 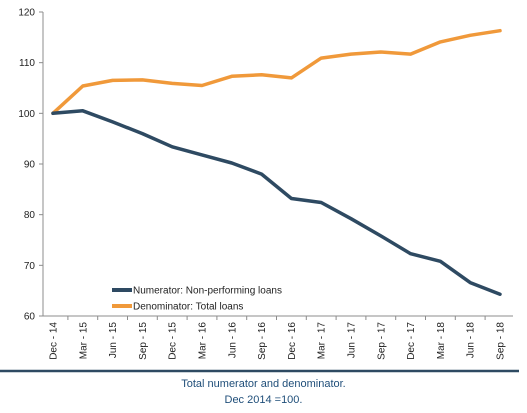 I want to click on x-tick-label: Sep - 17, so click(x=381, y=341).